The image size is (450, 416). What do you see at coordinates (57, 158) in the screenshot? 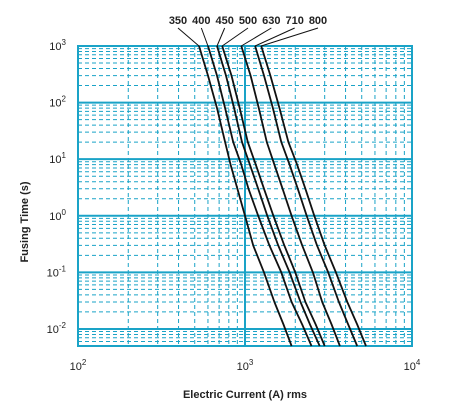
I see `y-tick-label: 10¹` at bounding box center [57, 158].